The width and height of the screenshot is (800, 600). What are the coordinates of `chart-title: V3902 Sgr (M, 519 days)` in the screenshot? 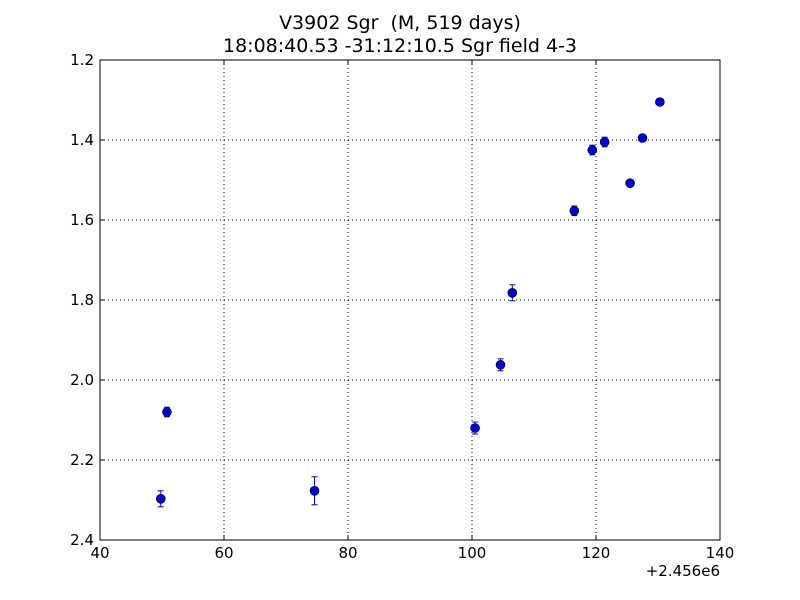 It's located at (400, 23).